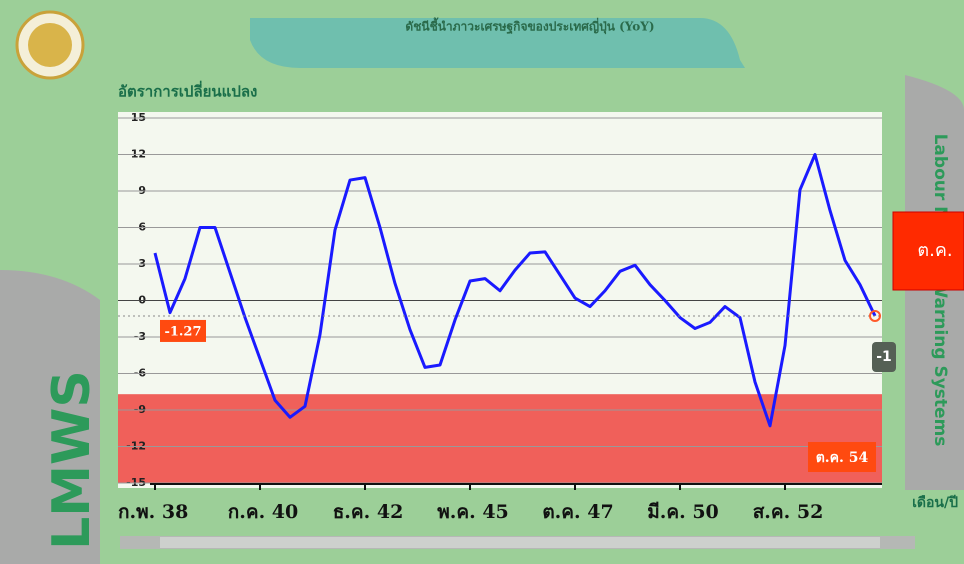 The image size is (964, 564). I want to click on x-tick-label: พ.ค. 45, so click(473, 512).